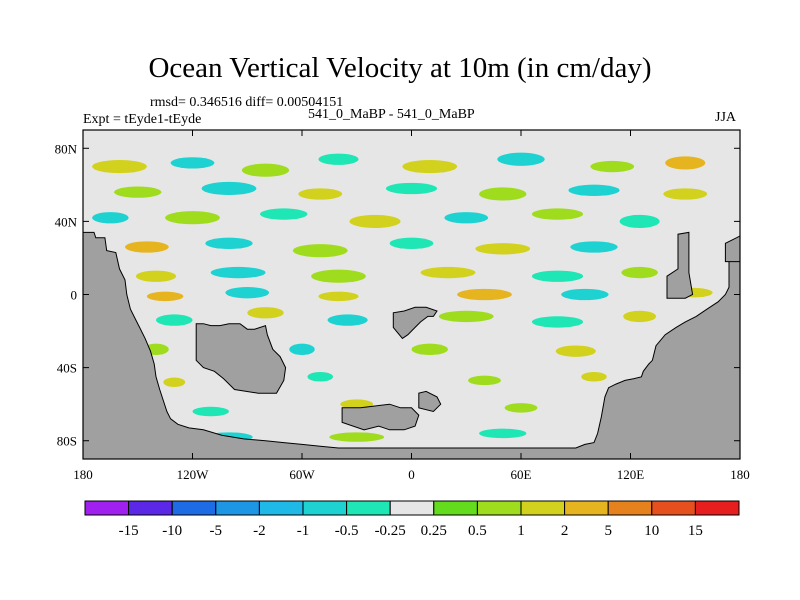 The image size is (800, 600). Describe the element at coordinates (67, 368) in the screenshot. I see `y-tick-label: 40S` at that location.